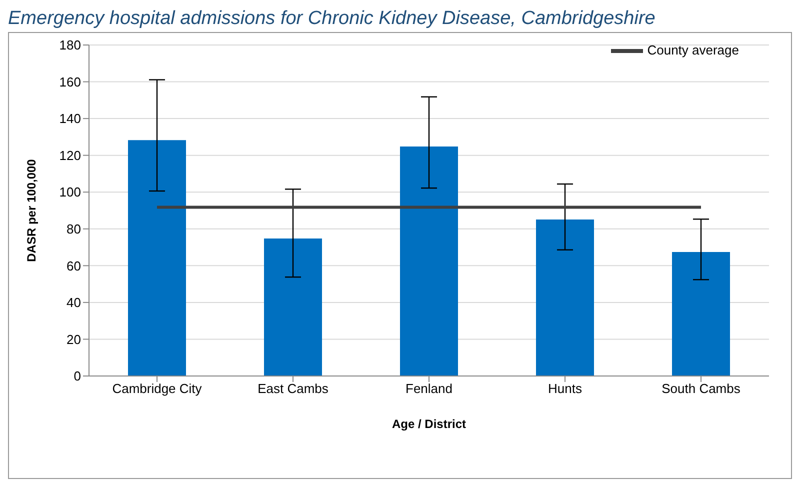 The width and height of the screenshot is (807, 496). What do you see at coordinates (429, 424) in the screenshot?
I see `x-axis-title: Age / District` at bounding box center [429, 424].